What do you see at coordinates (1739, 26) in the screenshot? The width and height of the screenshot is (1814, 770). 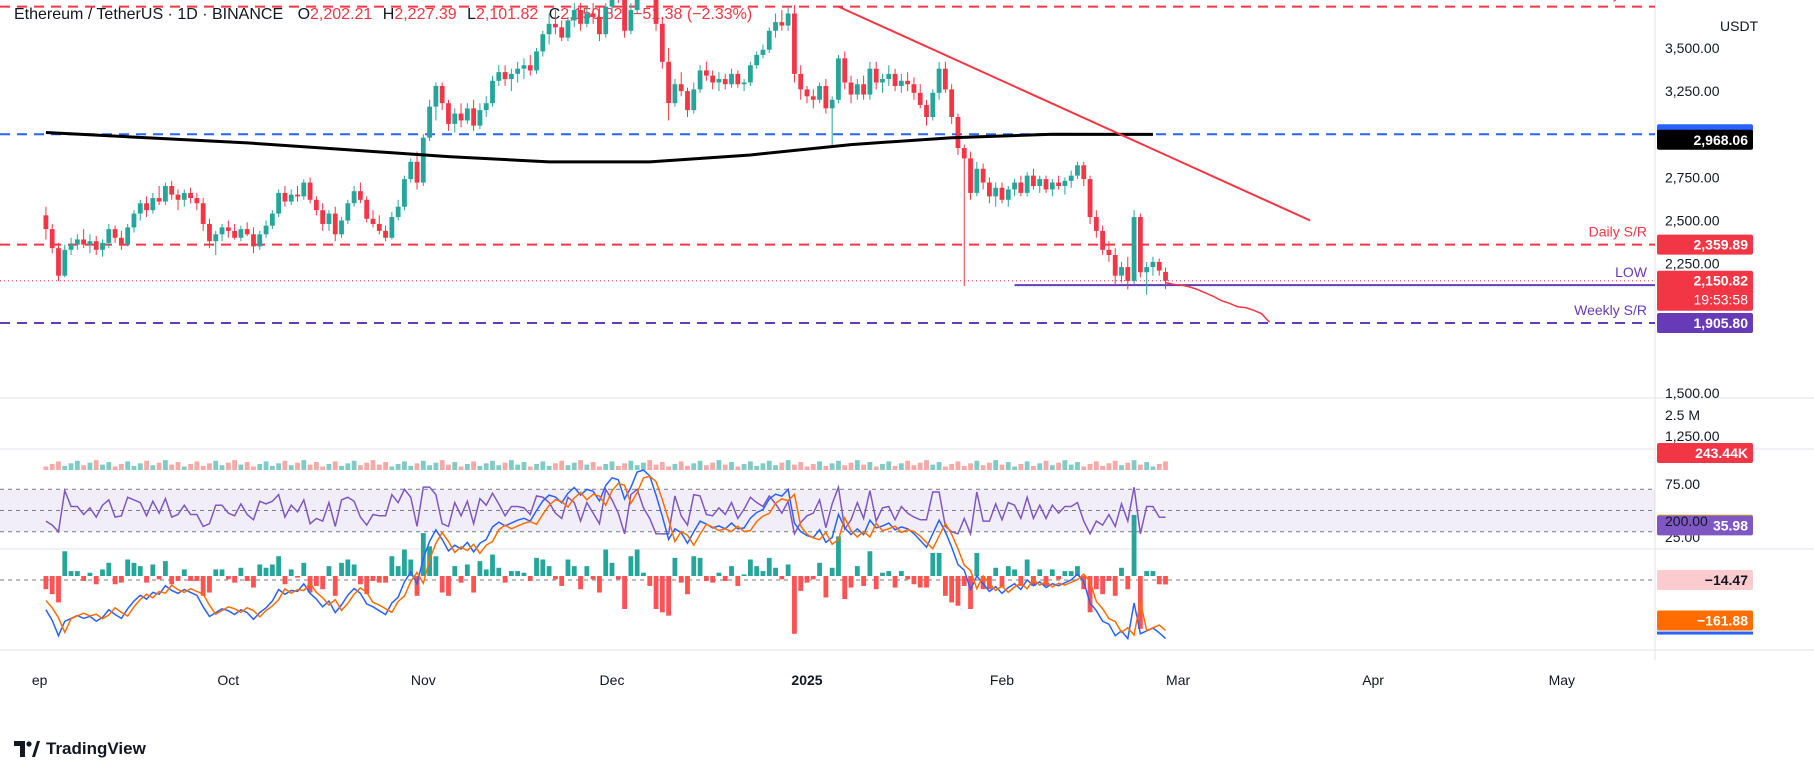 I see `currency-unit: USDT` at bounding box center [1739, 26].